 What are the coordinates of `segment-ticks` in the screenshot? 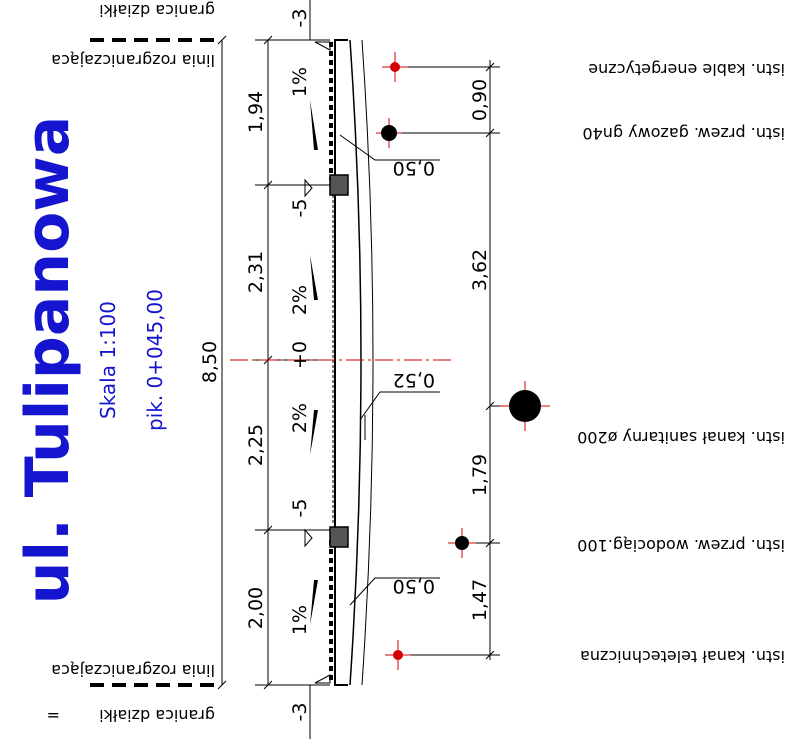 It's located at (273, 362).